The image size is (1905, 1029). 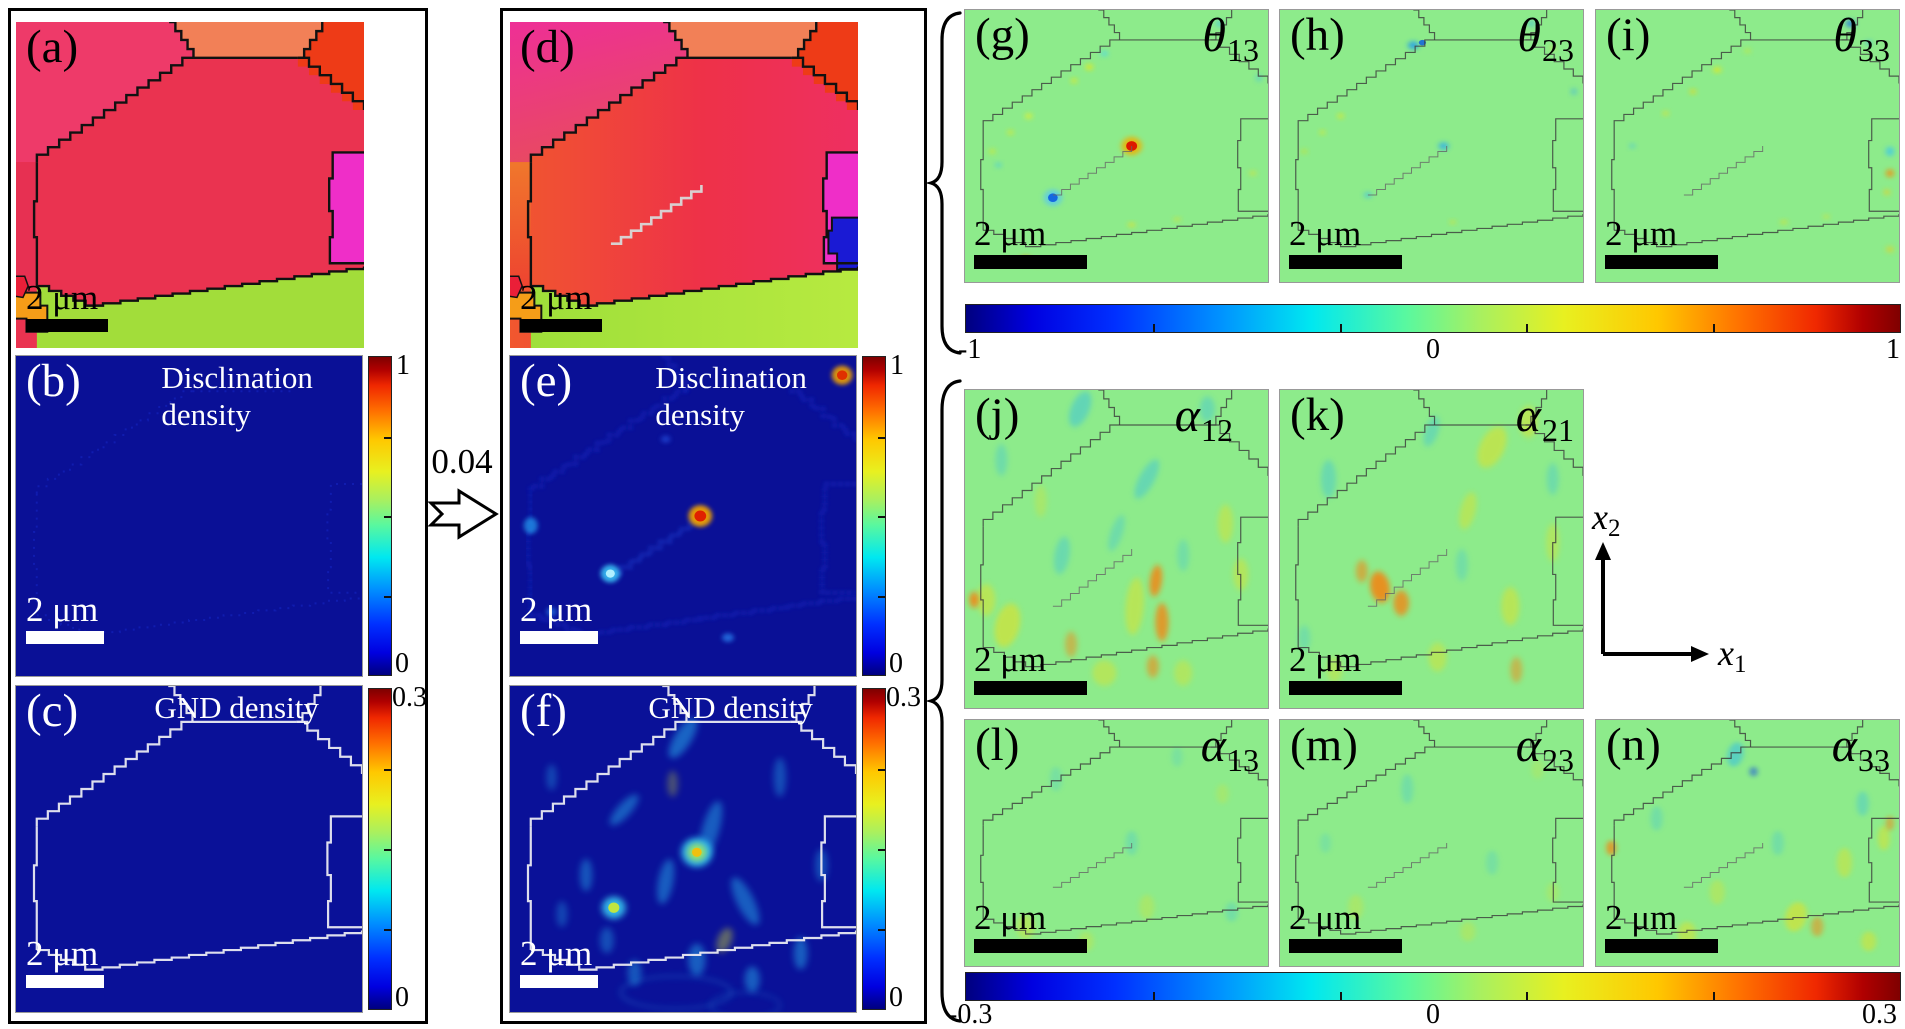 What do you see at coordinates (1010, 659) in the screenshot?
I see `scalebar-j-text: 2 μm` at bounding box center [1010, 659].